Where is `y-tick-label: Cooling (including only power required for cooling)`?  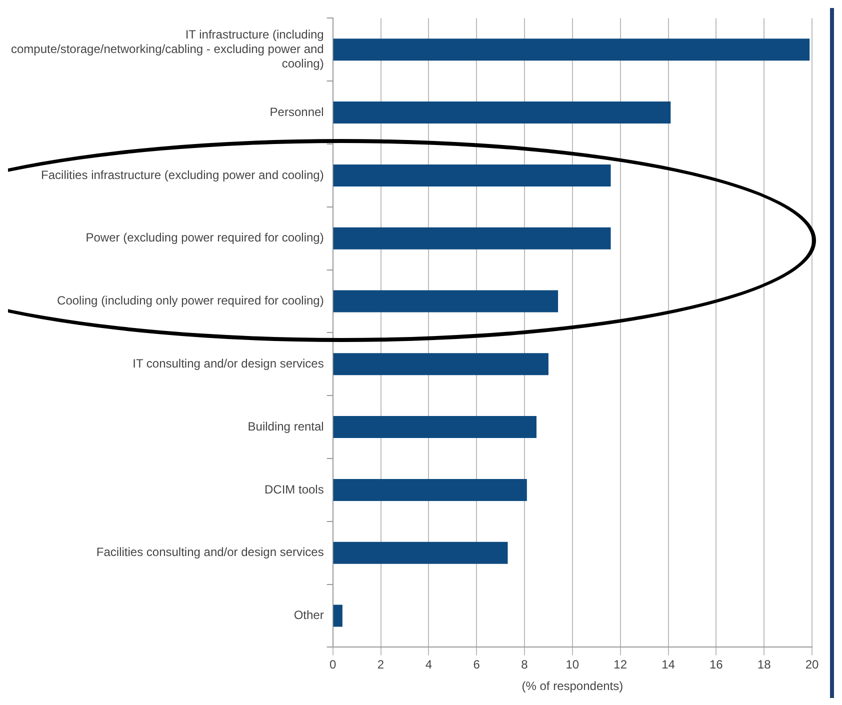
y-tick-label: Cooling (including only power required for cooling) is located at coordinates (190, 301).